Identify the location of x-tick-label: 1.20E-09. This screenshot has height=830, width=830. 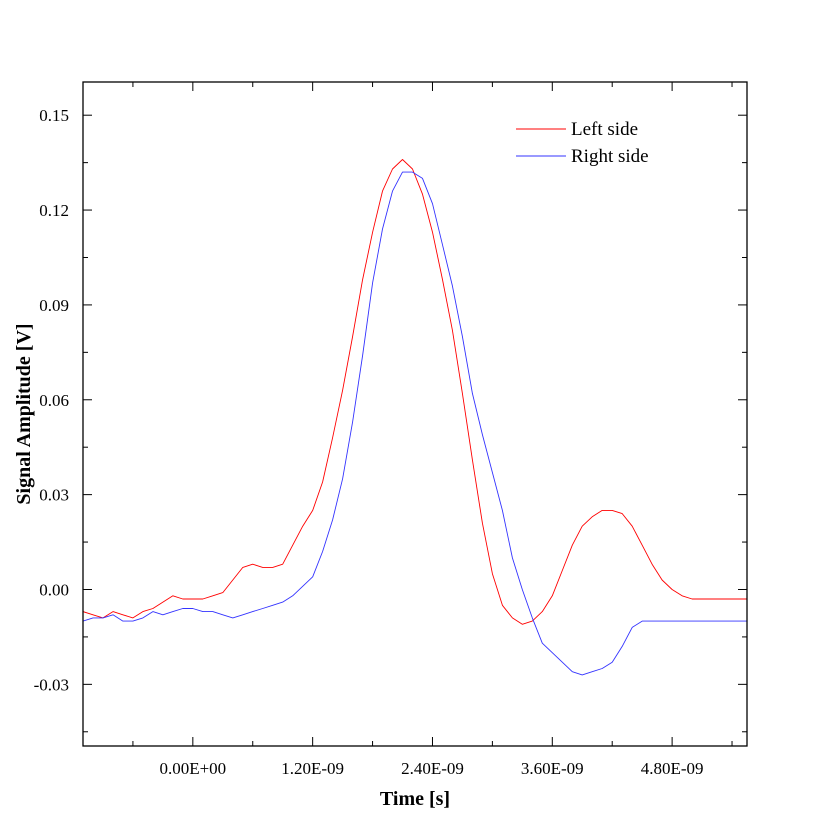
(312, 768).